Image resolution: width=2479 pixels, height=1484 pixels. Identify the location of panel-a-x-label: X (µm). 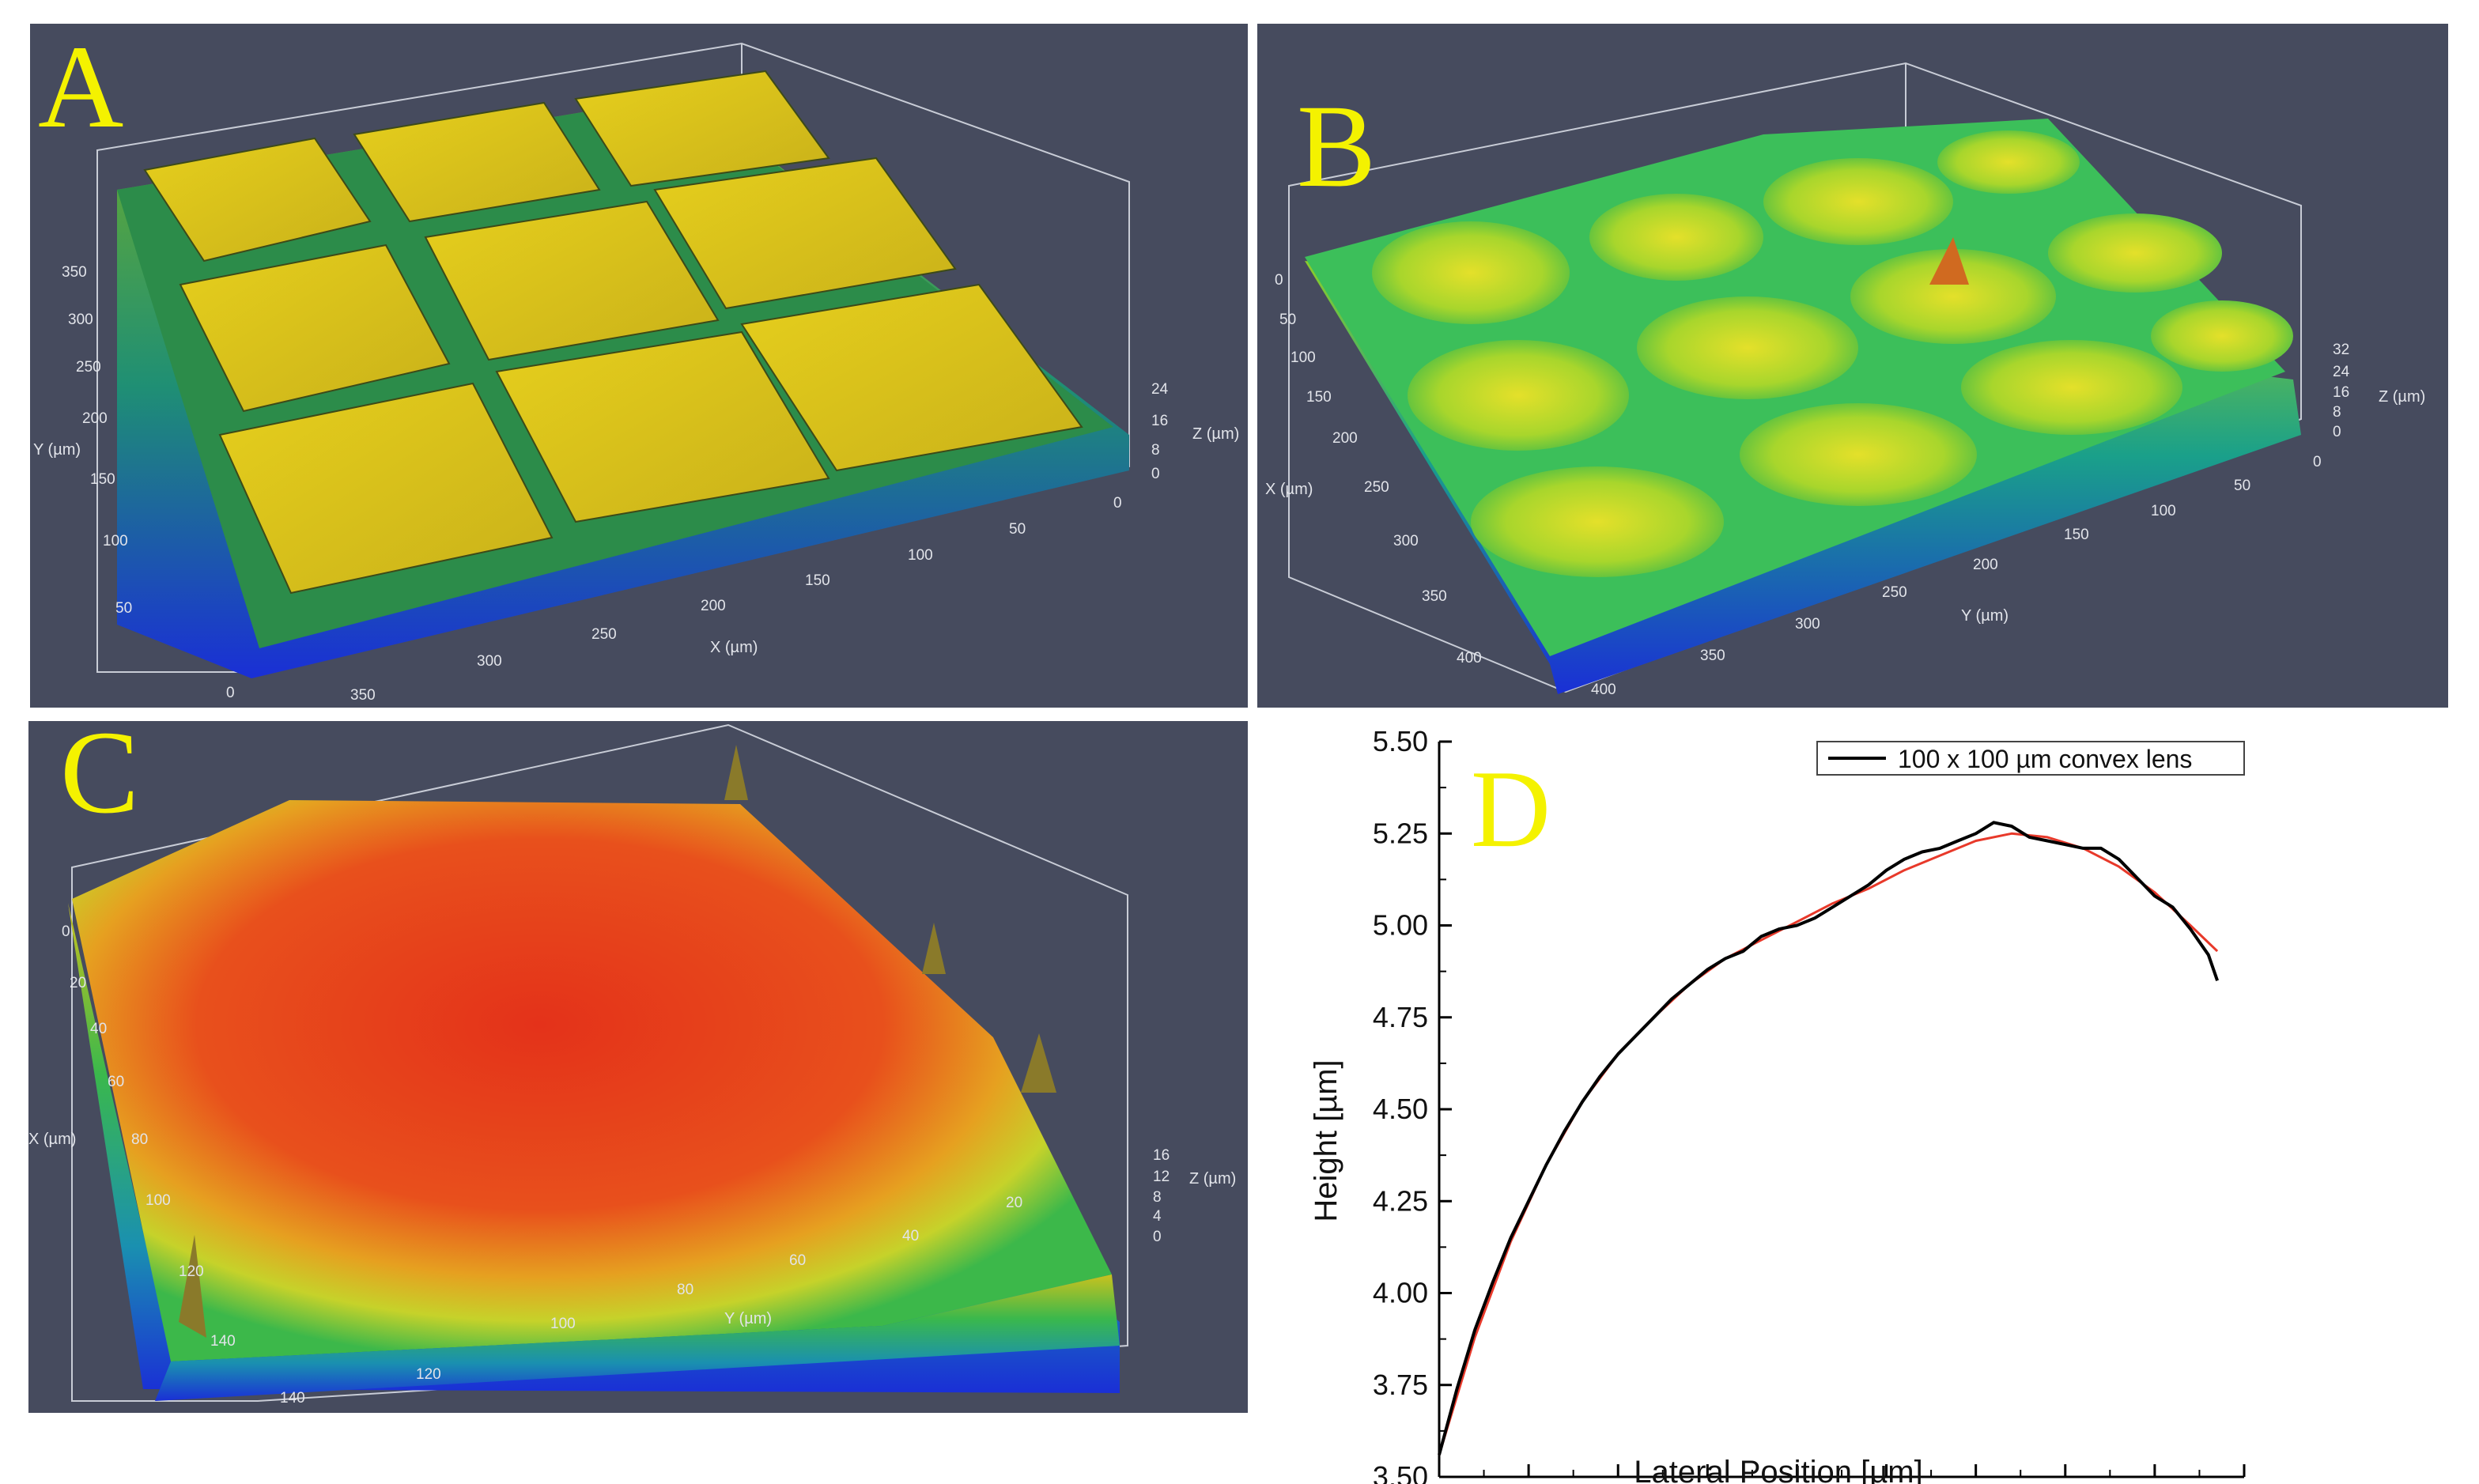
(734, 647).